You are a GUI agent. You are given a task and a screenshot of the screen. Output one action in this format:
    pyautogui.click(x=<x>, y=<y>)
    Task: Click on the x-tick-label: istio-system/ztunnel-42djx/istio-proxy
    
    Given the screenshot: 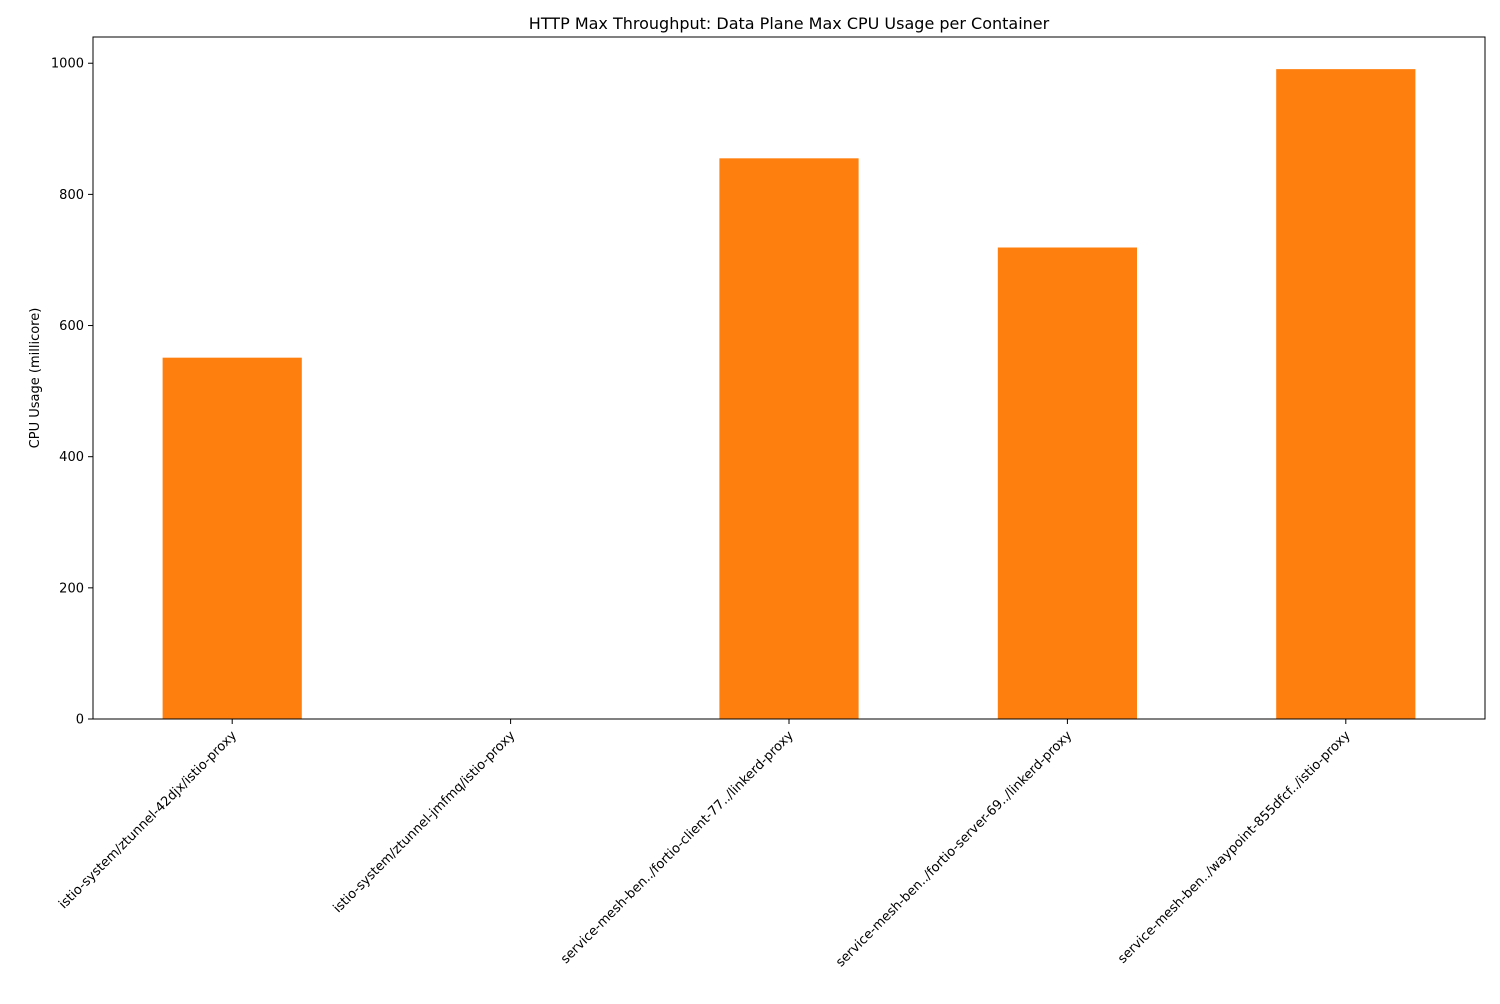 What is the action you would take?
    pyautogui.click(x=148, y=820)
    